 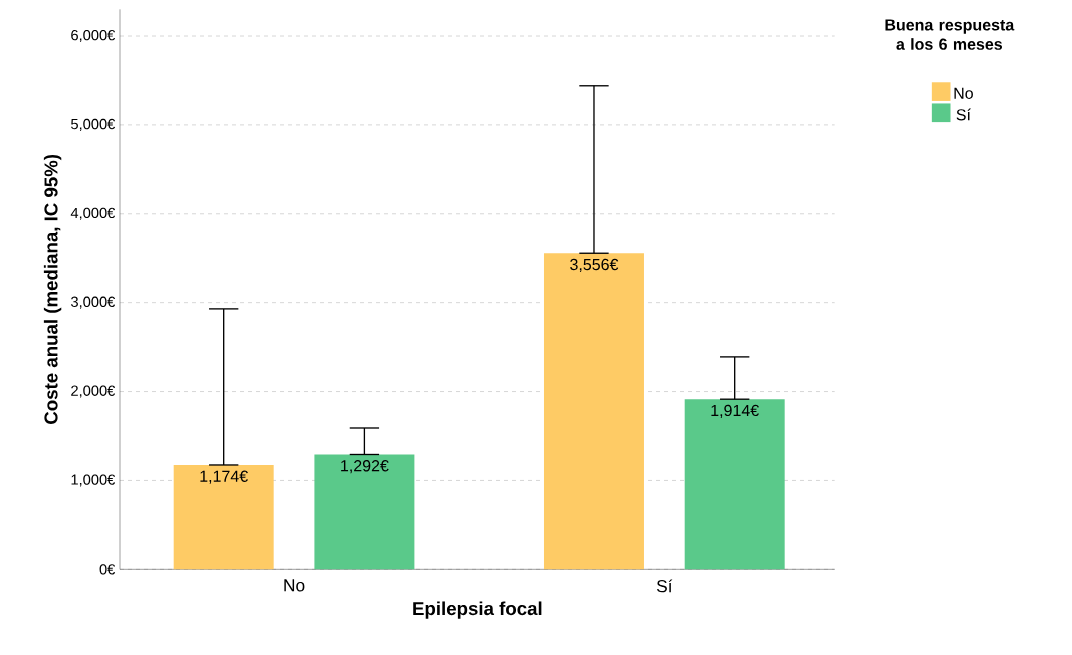 What do you see at coordinates (93, 36) in the screenshot?
I see `y-tick-label: 6,000€` at bounding box center [93, 36].